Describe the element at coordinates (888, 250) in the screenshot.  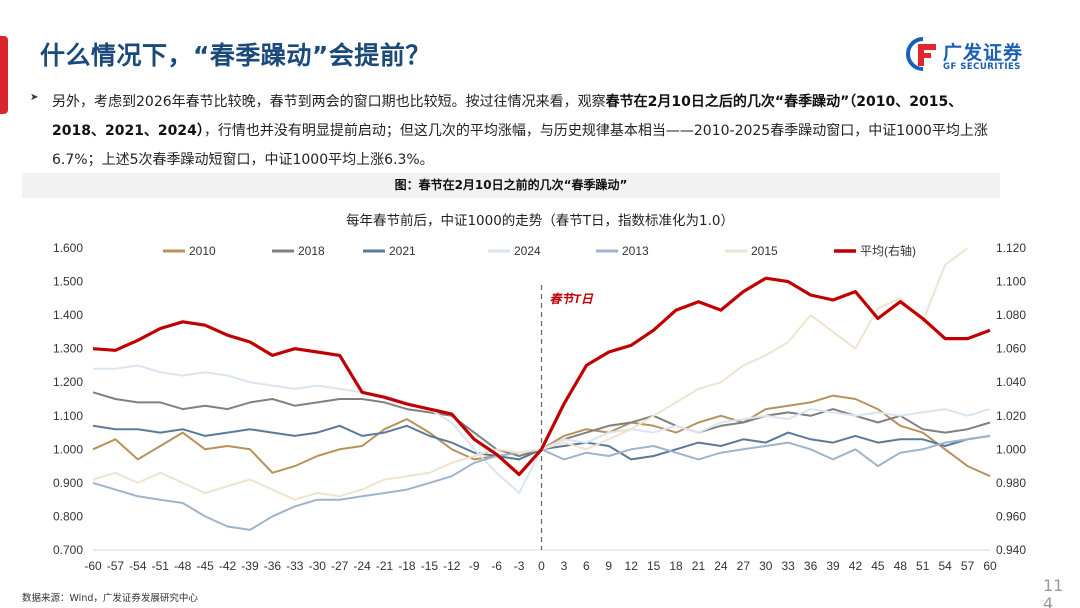
I see `legend-label: 平均(右轴)` at that location.